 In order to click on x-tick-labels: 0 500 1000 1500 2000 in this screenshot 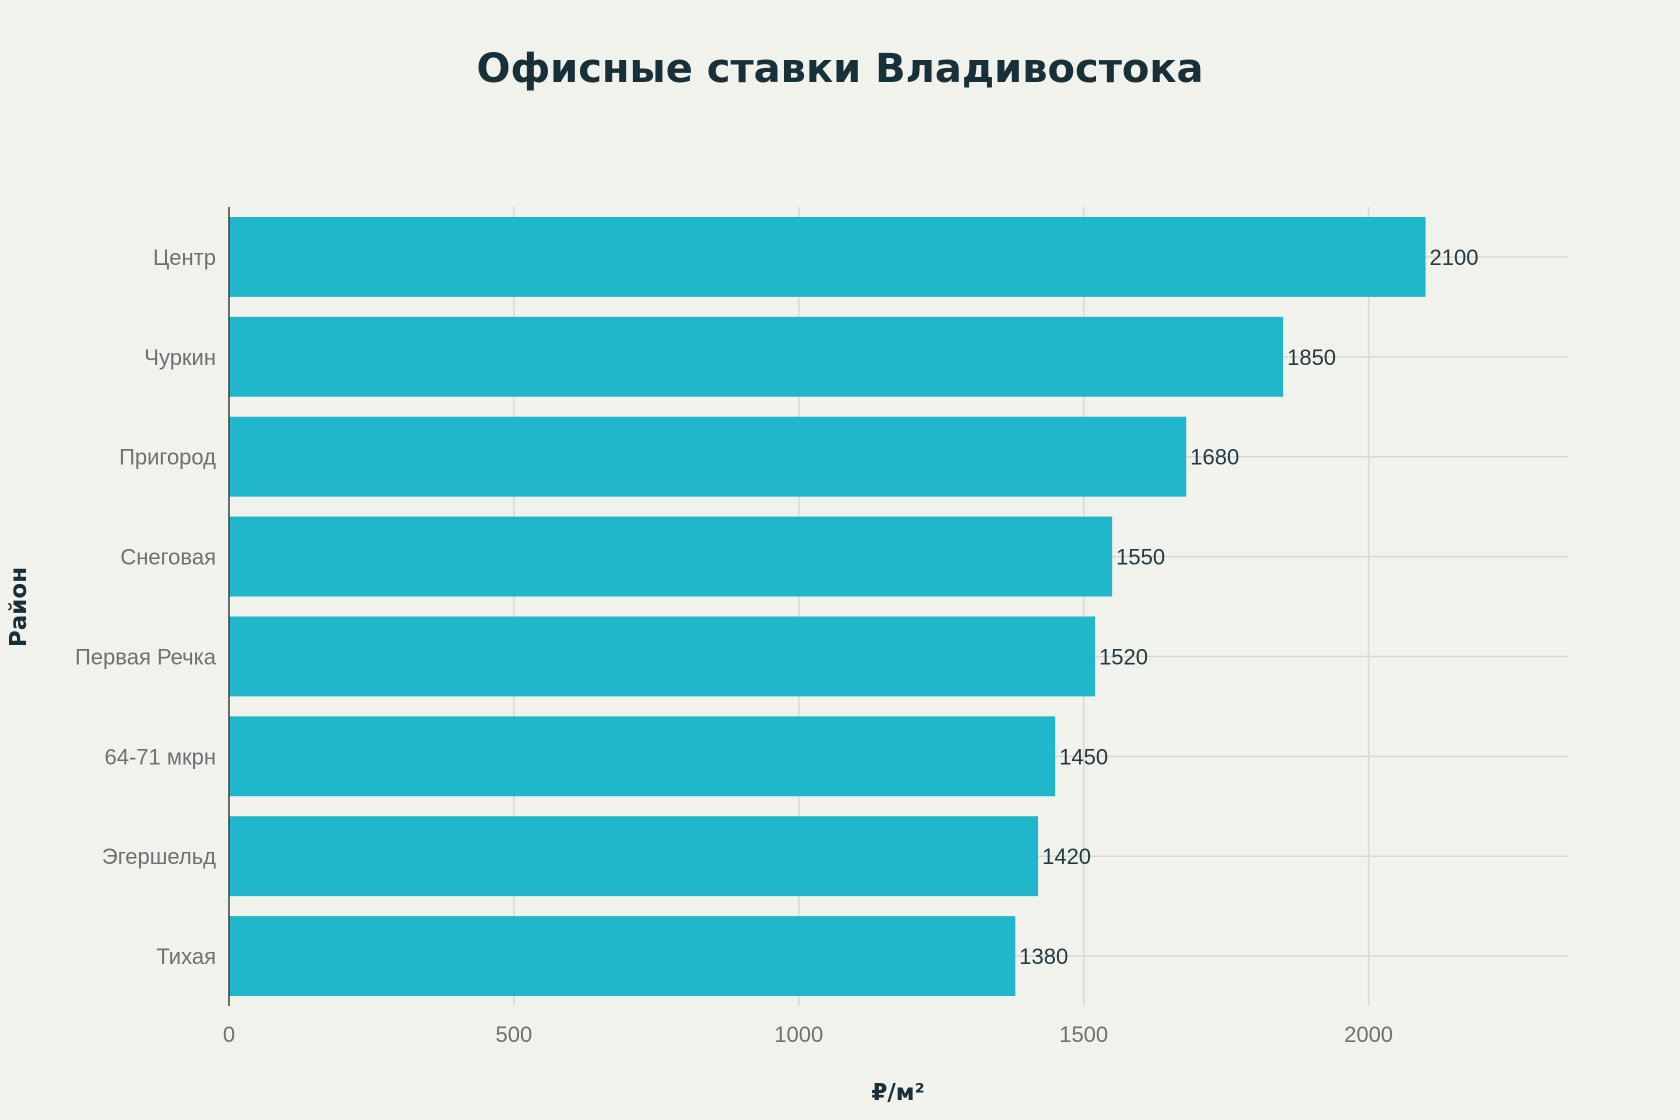, I will do `click(808, 1034)`.